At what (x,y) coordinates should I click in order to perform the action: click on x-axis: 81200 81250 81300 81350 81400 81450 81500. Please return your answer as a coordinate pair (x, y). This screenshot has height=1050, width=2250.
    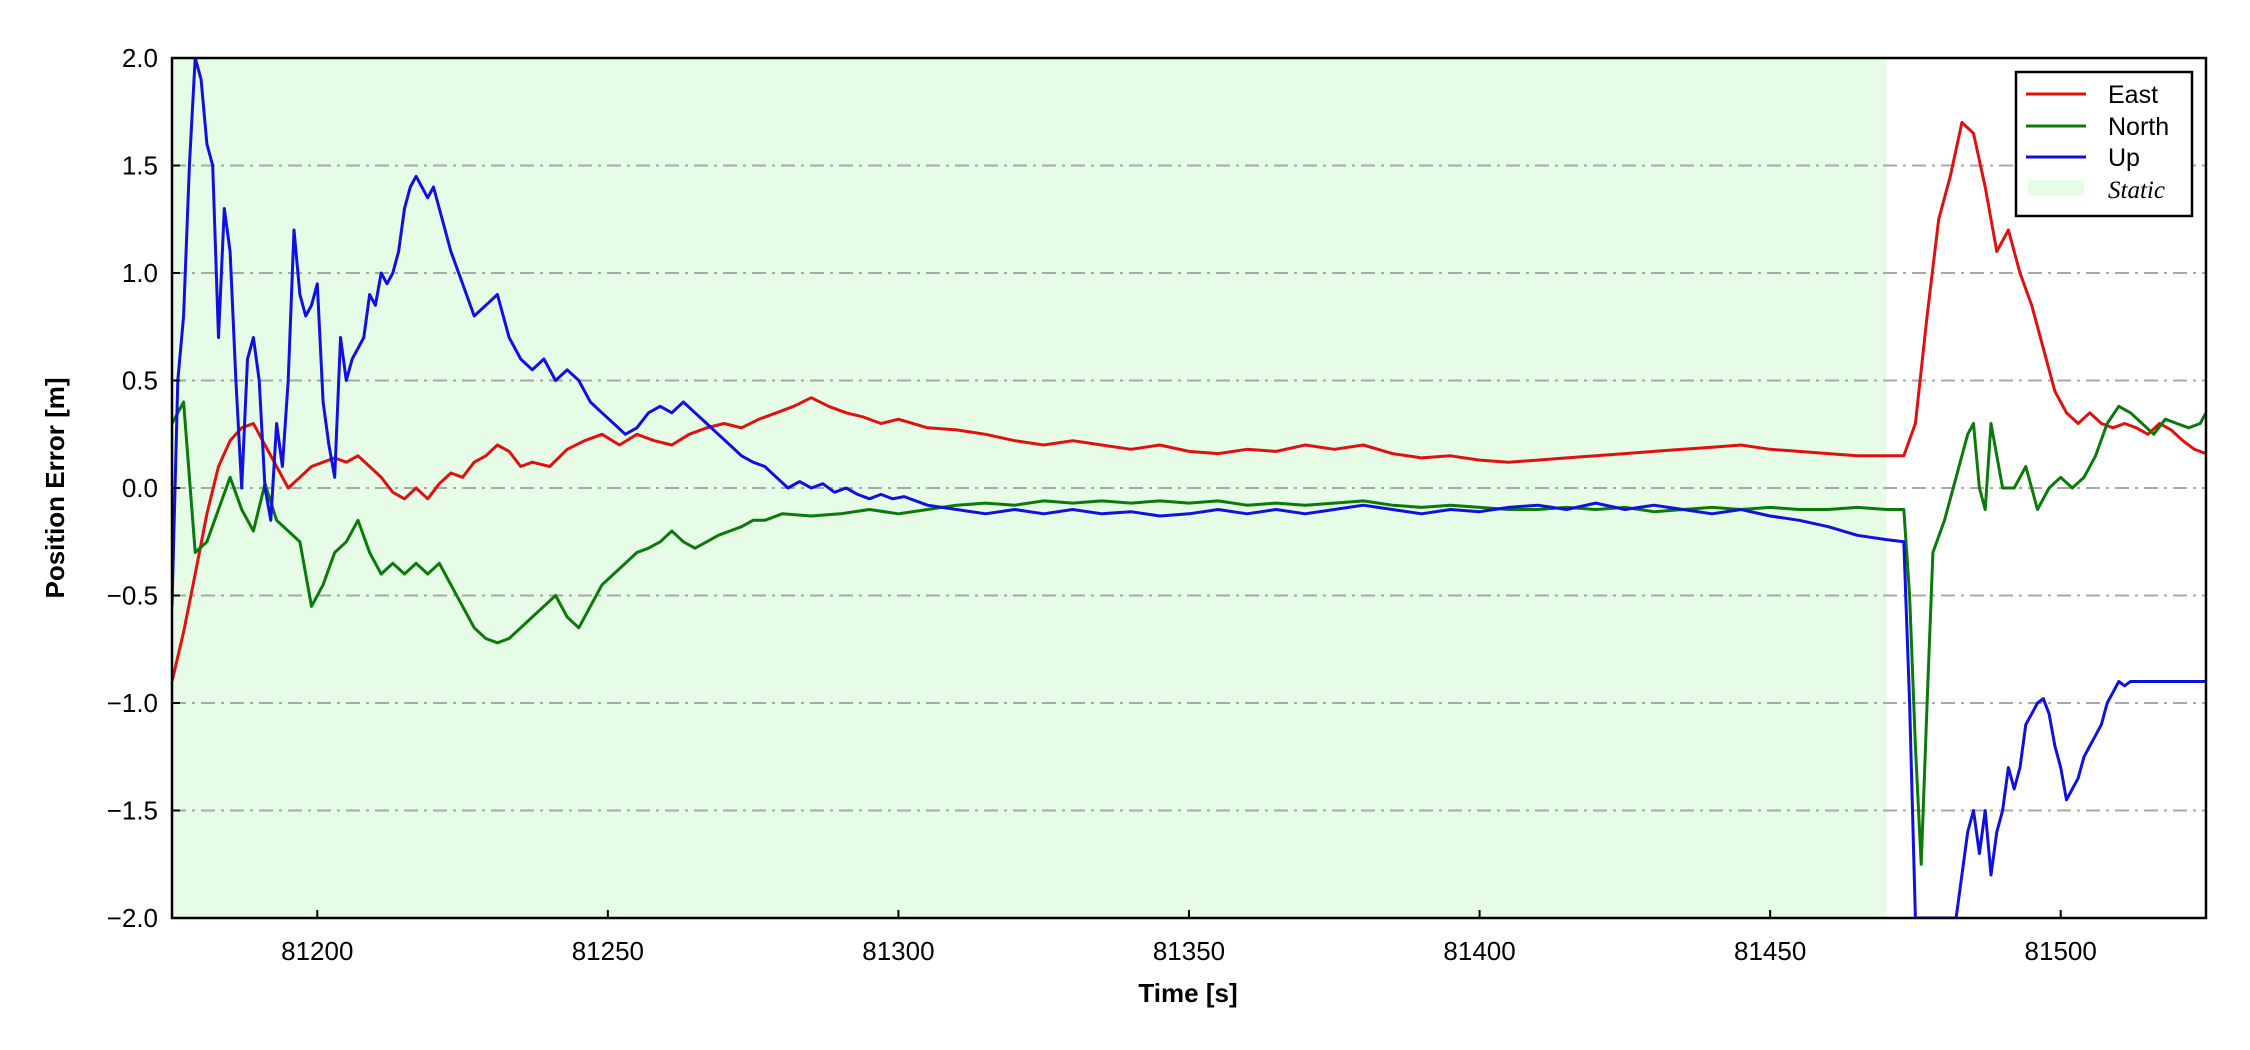
    Looking at the image, I should click on (1189, 938).